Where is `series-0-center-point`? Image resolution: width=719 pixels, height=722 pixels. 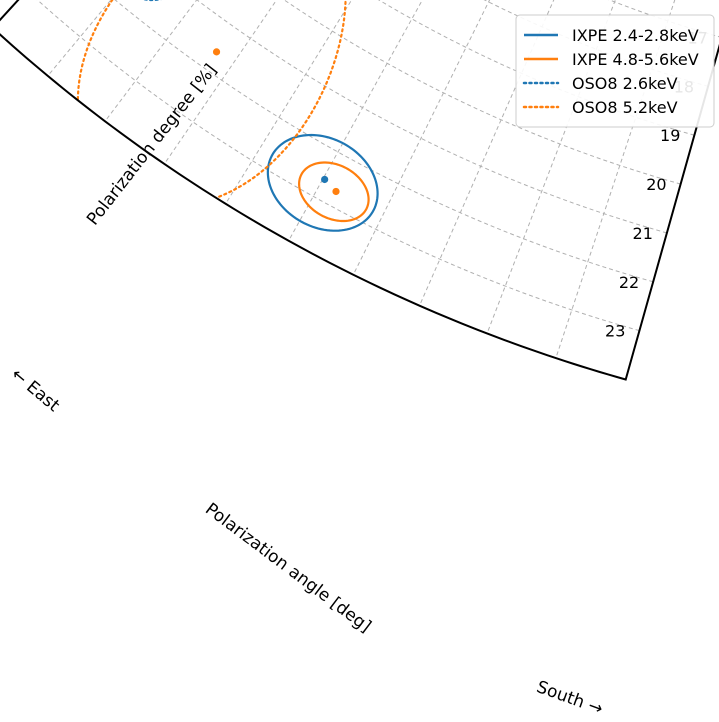 series-0-center-point is located at coordinates (325, 179).